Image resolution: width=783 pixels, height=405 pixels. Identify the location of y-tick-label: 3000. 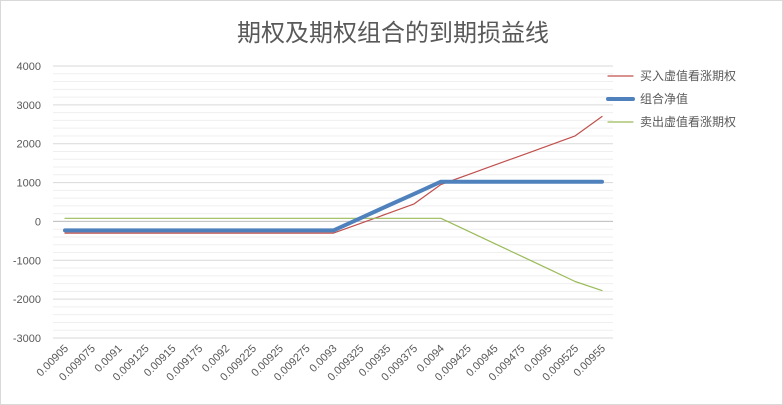
(29, 106).